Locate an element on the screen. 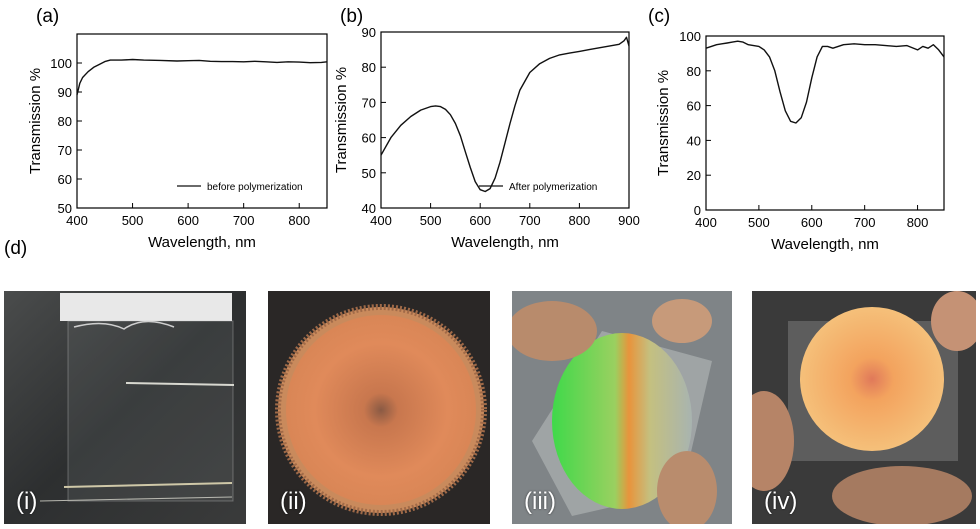  photo-iii: (iii) is located at coordinates (622, 407).